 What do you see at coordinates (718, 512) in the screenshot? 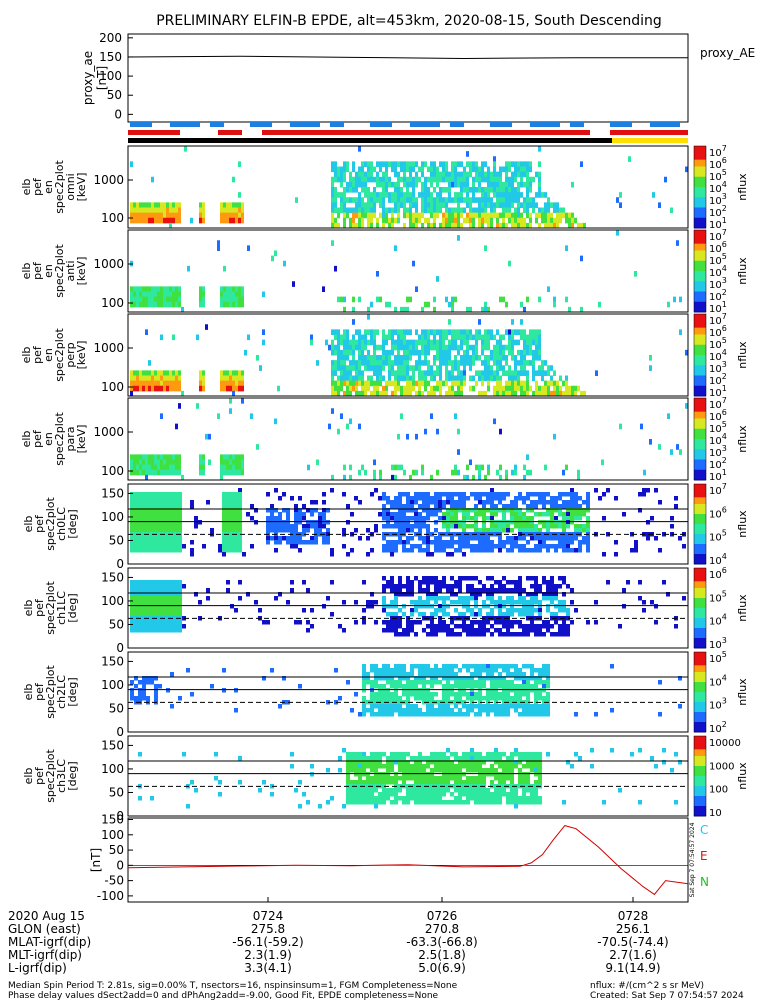
I see `colorbar-tick: 106` at bounding box center [718, 512].